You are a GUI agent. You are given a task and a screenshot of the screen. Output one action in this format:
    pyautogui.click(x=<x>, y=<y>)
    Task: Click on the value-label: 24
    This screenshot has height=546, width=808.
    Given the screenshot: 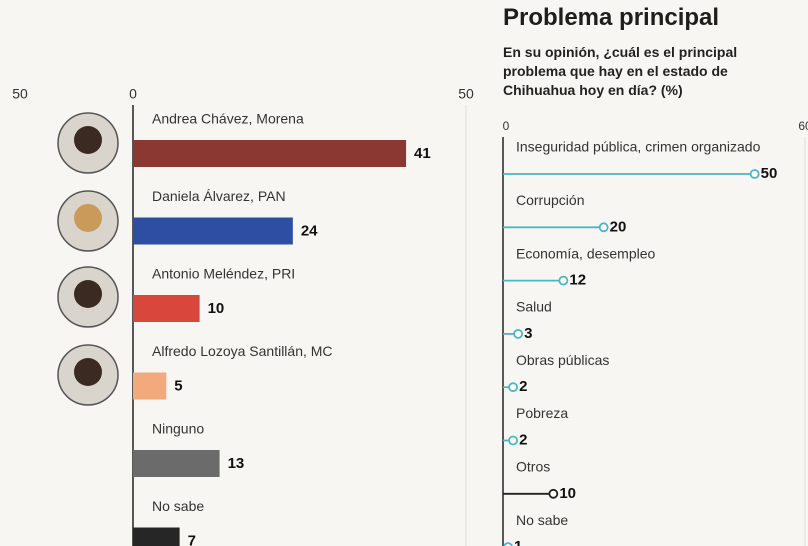 What is the action you would take?
    pyautogui.click(x=309, y=230)
    